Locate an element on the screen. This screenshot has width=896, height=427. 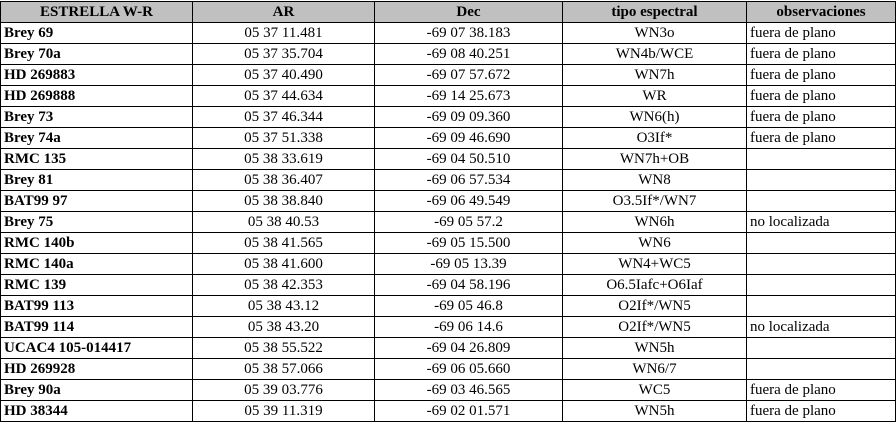
table-cell: WN6 is located at coordinates (654, 243).